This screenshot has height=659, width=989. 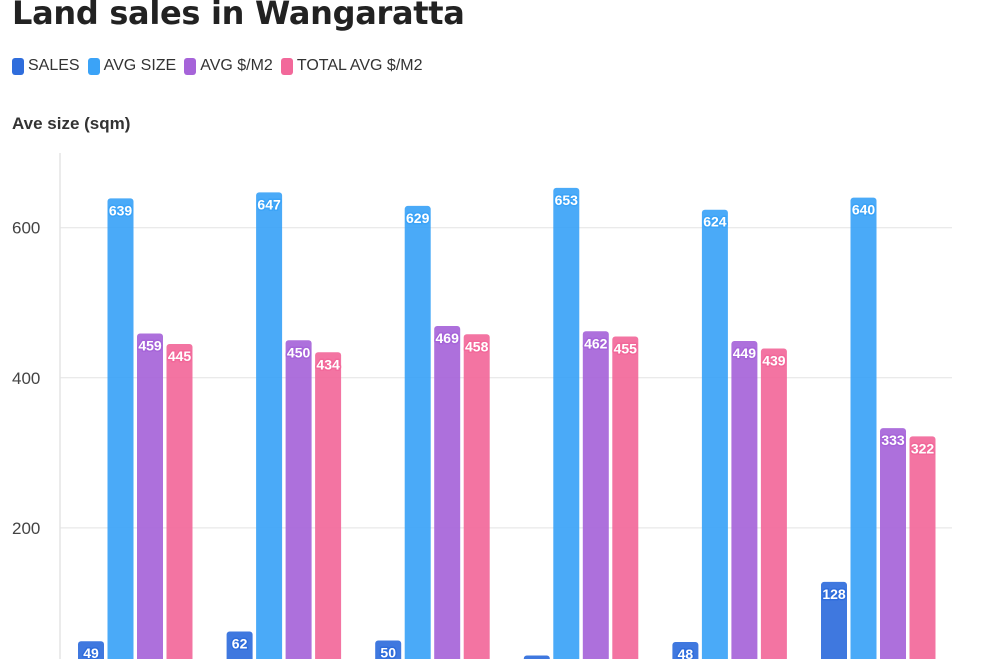 What do you see at coordinates (923, 448) in the screenshot?
I see `data-label-total-avg-m2-5: 322` at bounding box center [923, 448].